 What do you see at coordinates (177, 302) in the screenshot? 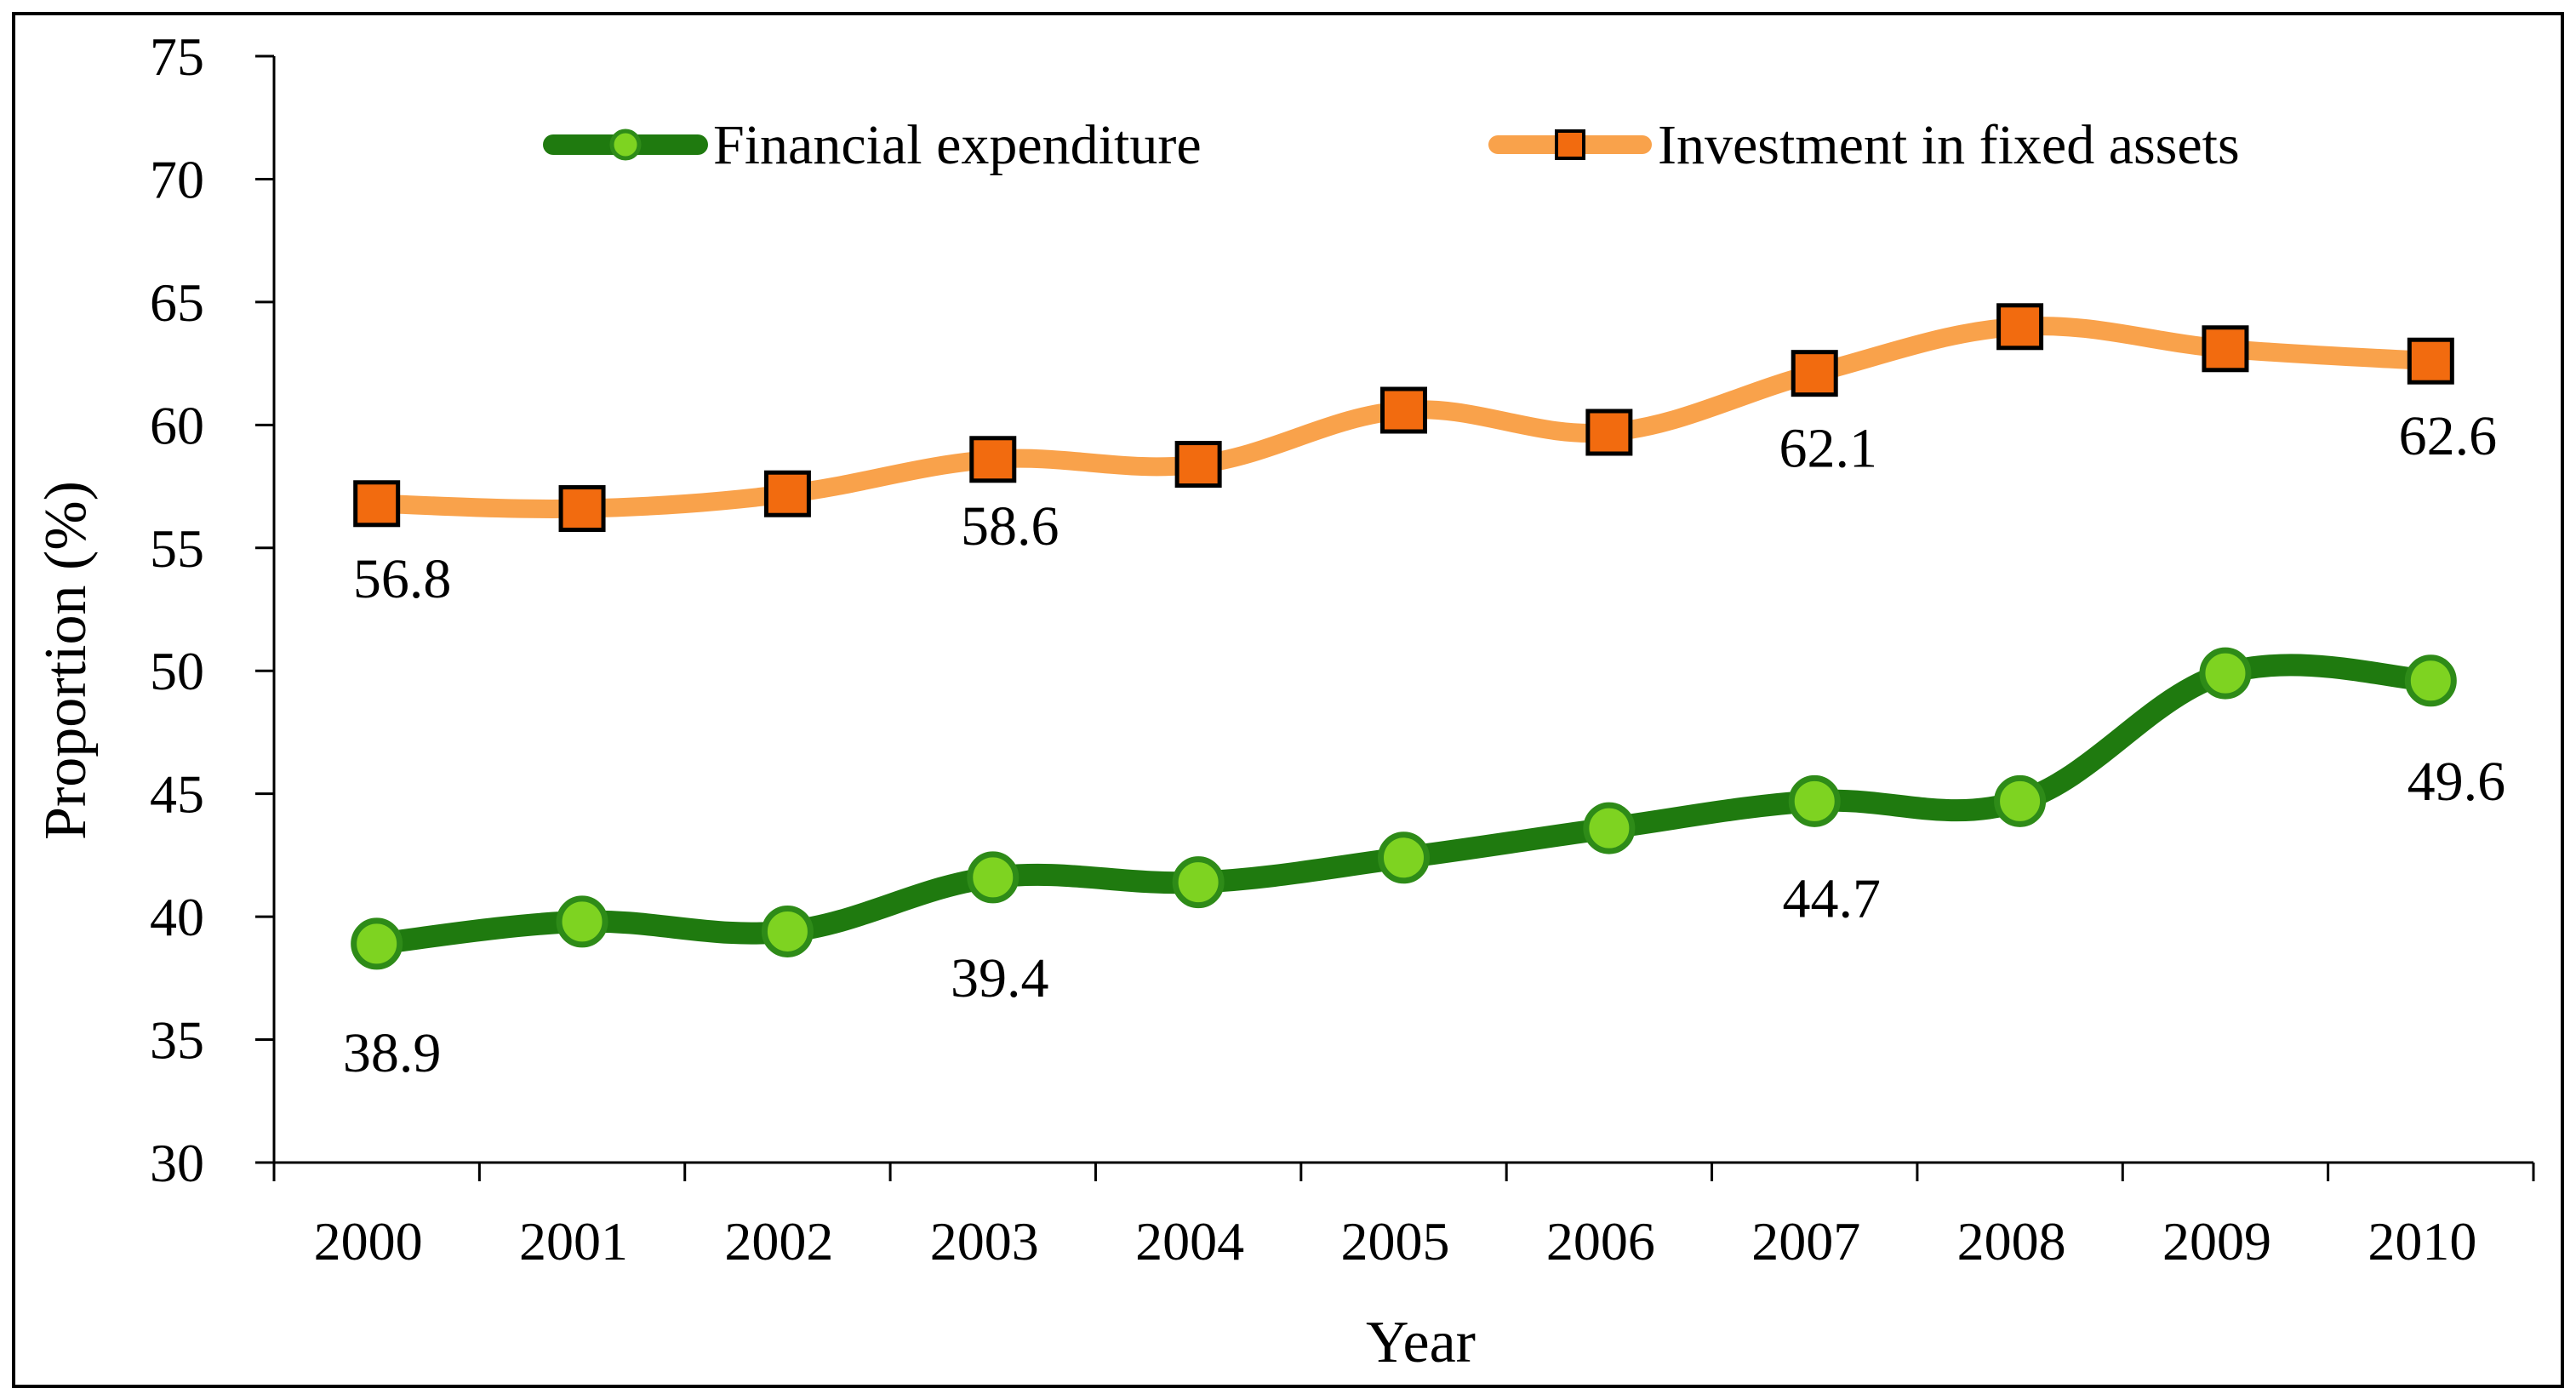
I see `y-tick-label: 65` at bounding box center [177, 302].